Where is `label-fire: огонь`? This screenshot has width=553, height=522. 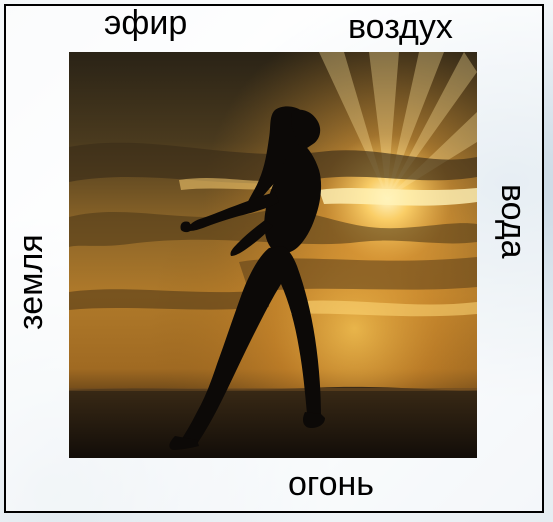 label-fire: огонь is located at coordinates (331, 484).